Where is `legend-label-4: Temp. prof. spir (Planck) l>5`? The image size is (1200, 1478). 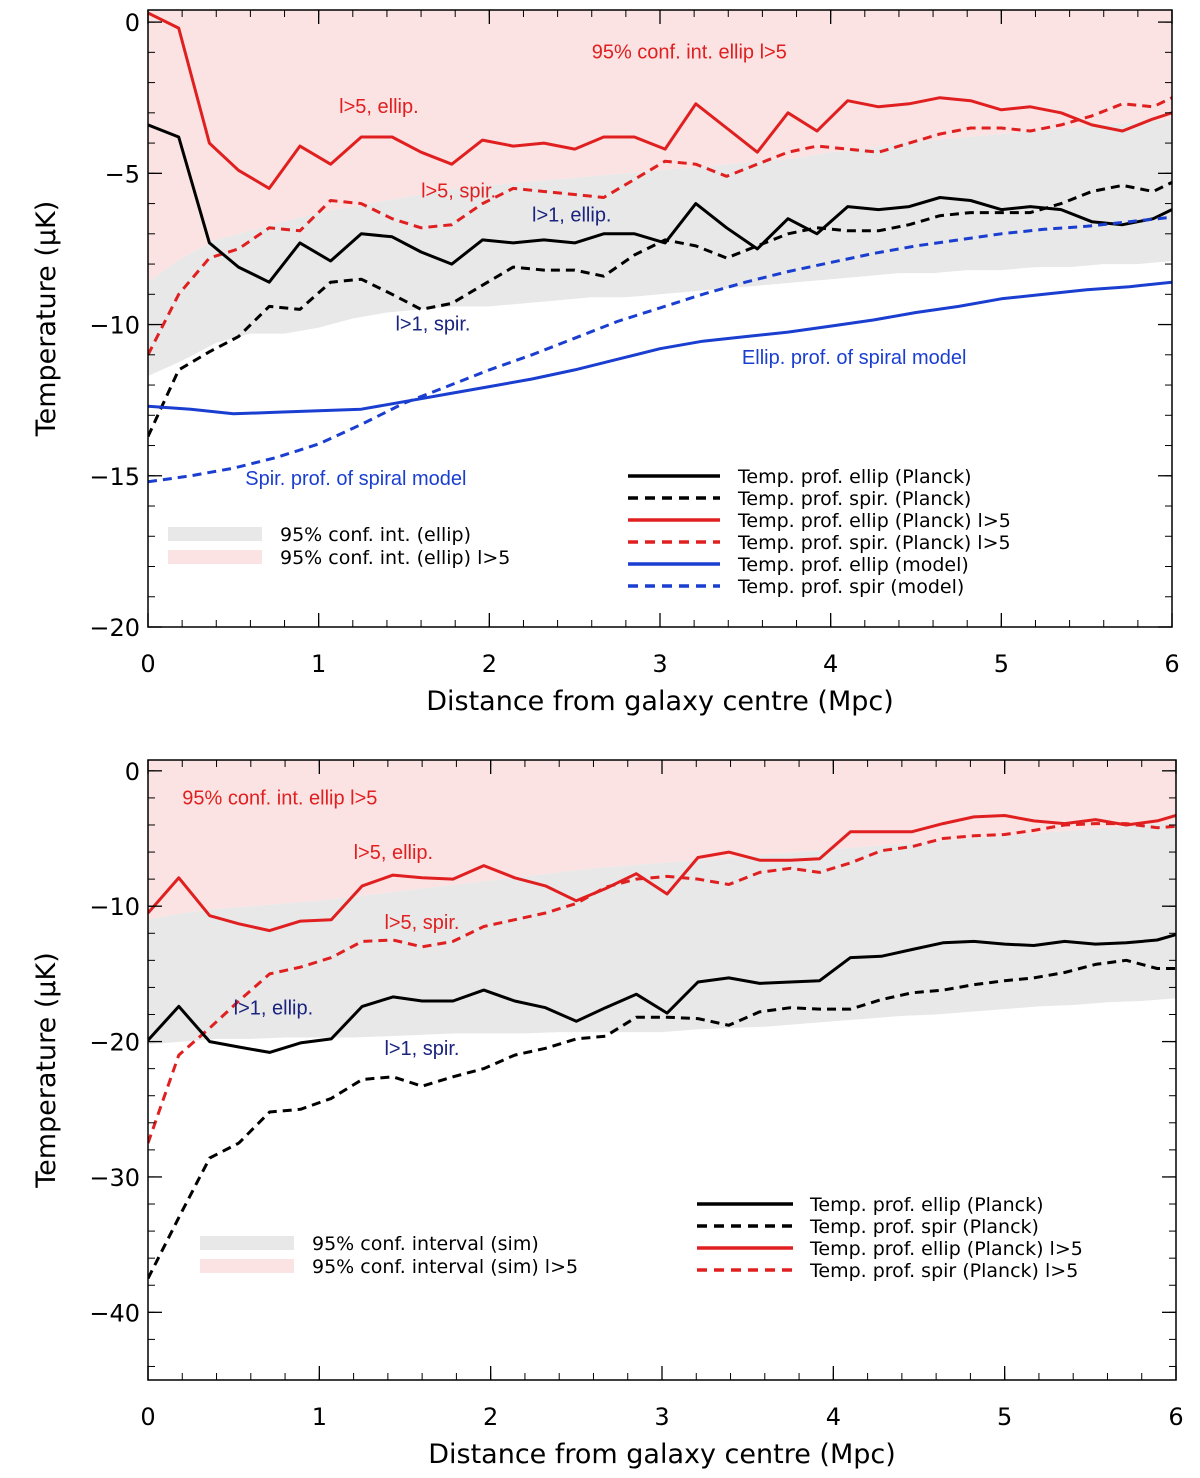
legend-label-4: Temp. prof. spir (Planck) l>5 is located at coordinates (943, 1271).